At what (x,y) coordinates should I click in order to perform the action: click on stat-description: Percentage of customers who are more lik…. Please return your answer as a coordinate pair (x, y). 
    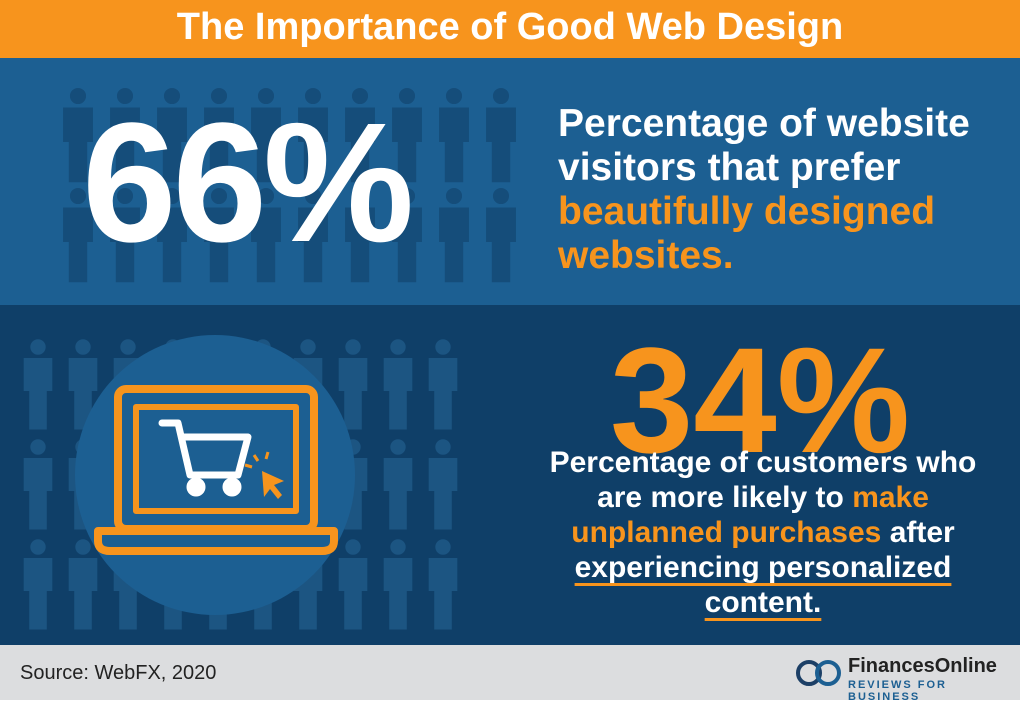
    Looking at the image, I should click on (763, 532).